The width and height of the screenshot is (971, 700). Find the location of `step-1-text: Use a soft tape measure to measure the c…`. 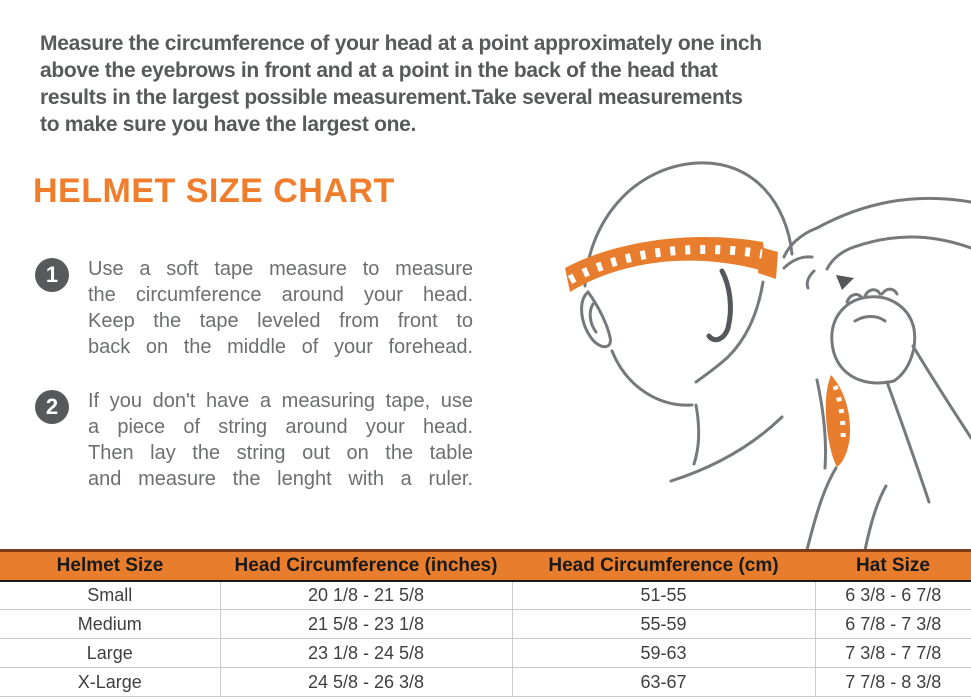

step-1-text: Use a soft tape measure to measure the c… is located at coordinates (280, 308).